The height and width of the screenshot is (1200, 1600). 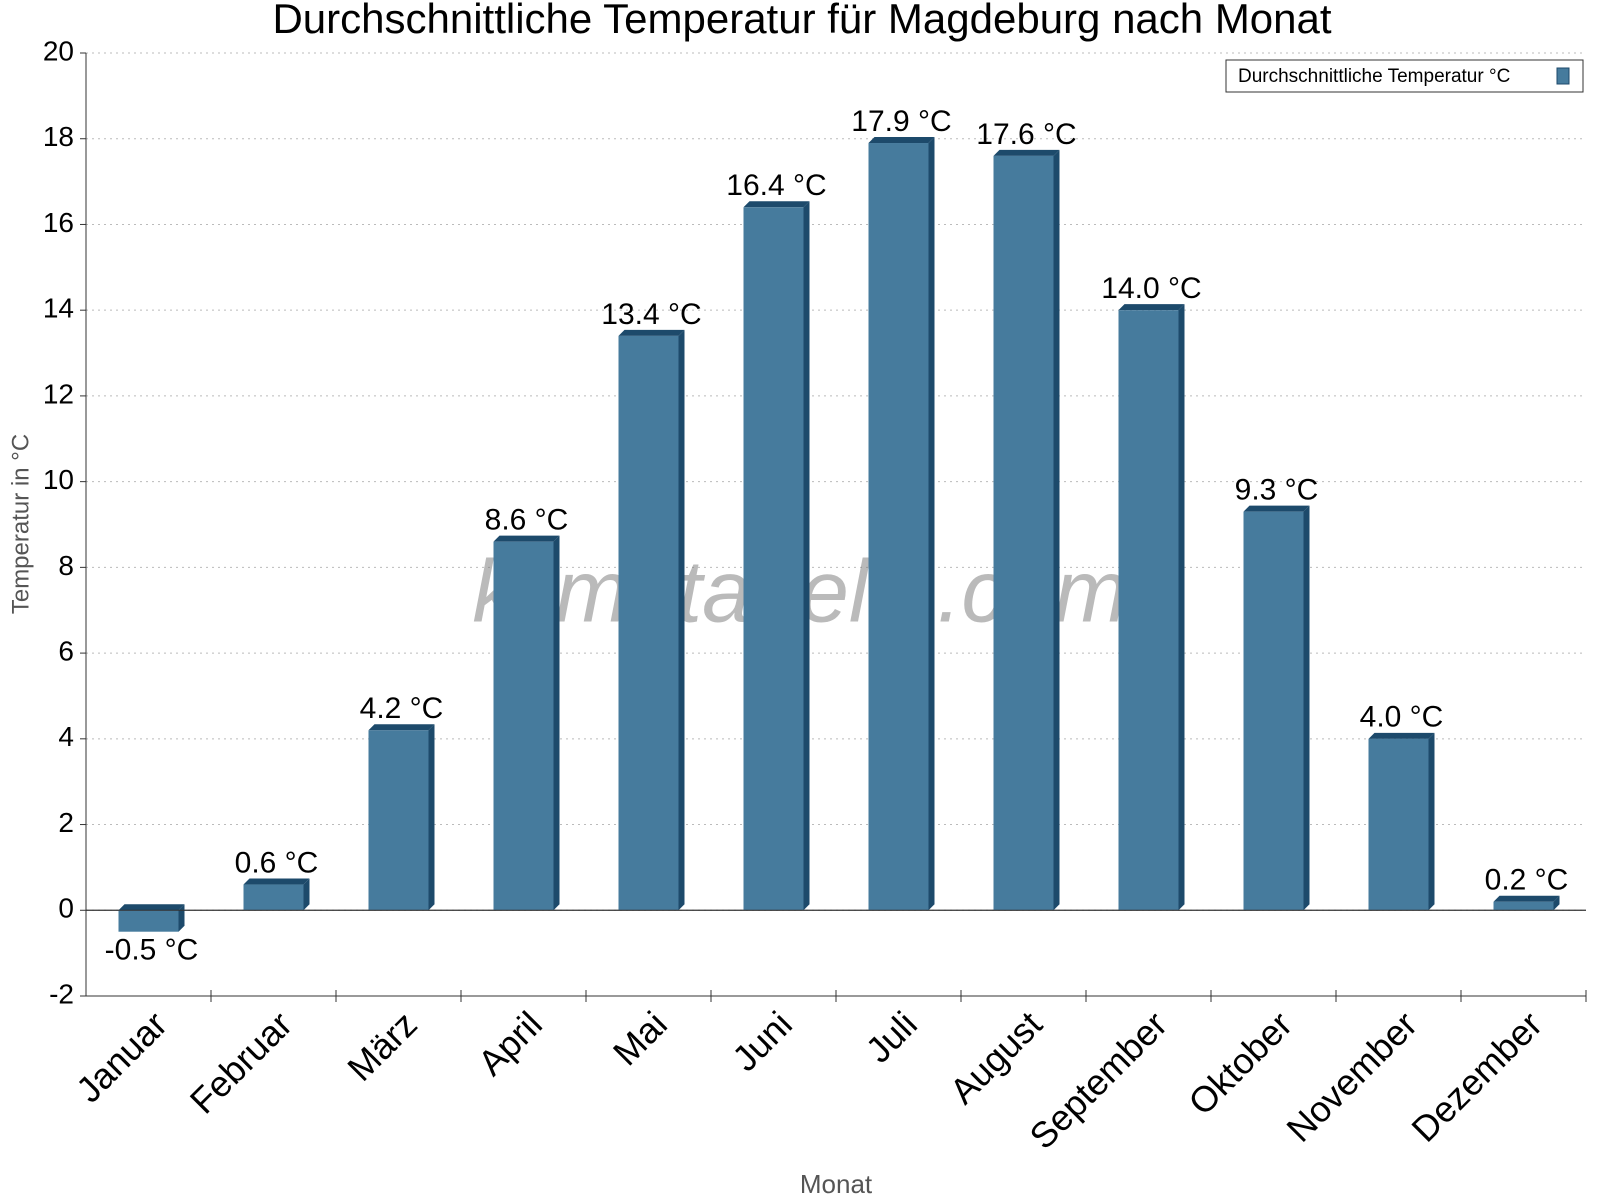 What do you see at coordinates (1374, 76) in the screenshot?
I see `legend-label: Durchschnittliche Temperatur °C` at bounding box center [1374, 76].